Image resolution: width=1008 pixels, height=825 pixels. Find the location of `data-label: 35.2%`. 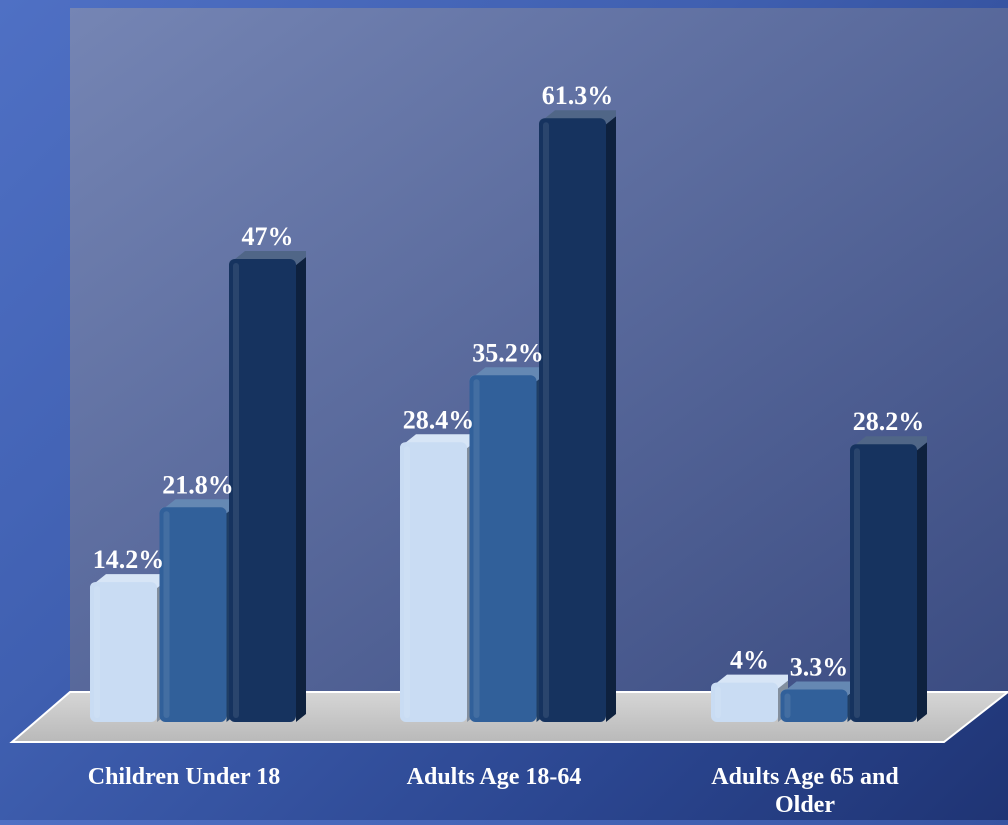

data-label: 35.2% is located at coordinates (508, 352).